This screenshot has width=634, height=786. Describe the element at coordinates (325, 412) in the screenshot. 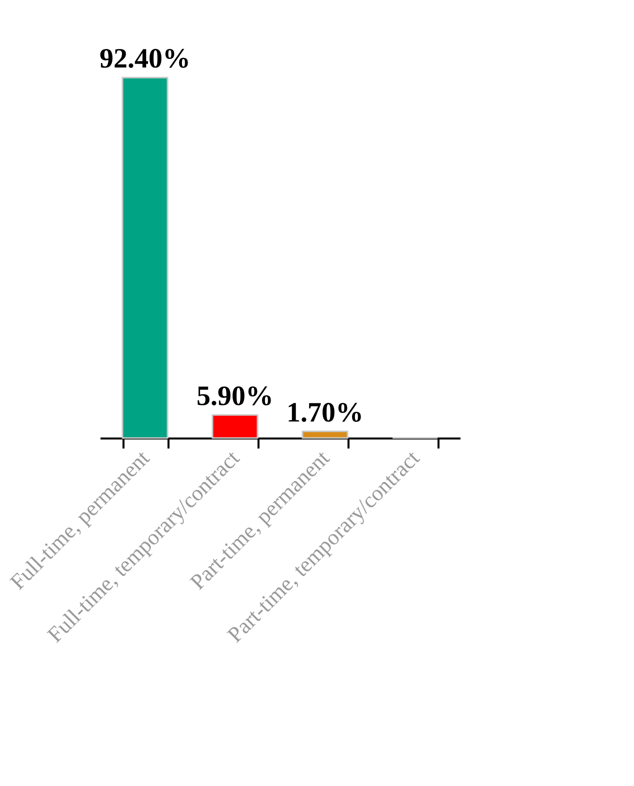

I see `data-label: 1.70%` at that location.